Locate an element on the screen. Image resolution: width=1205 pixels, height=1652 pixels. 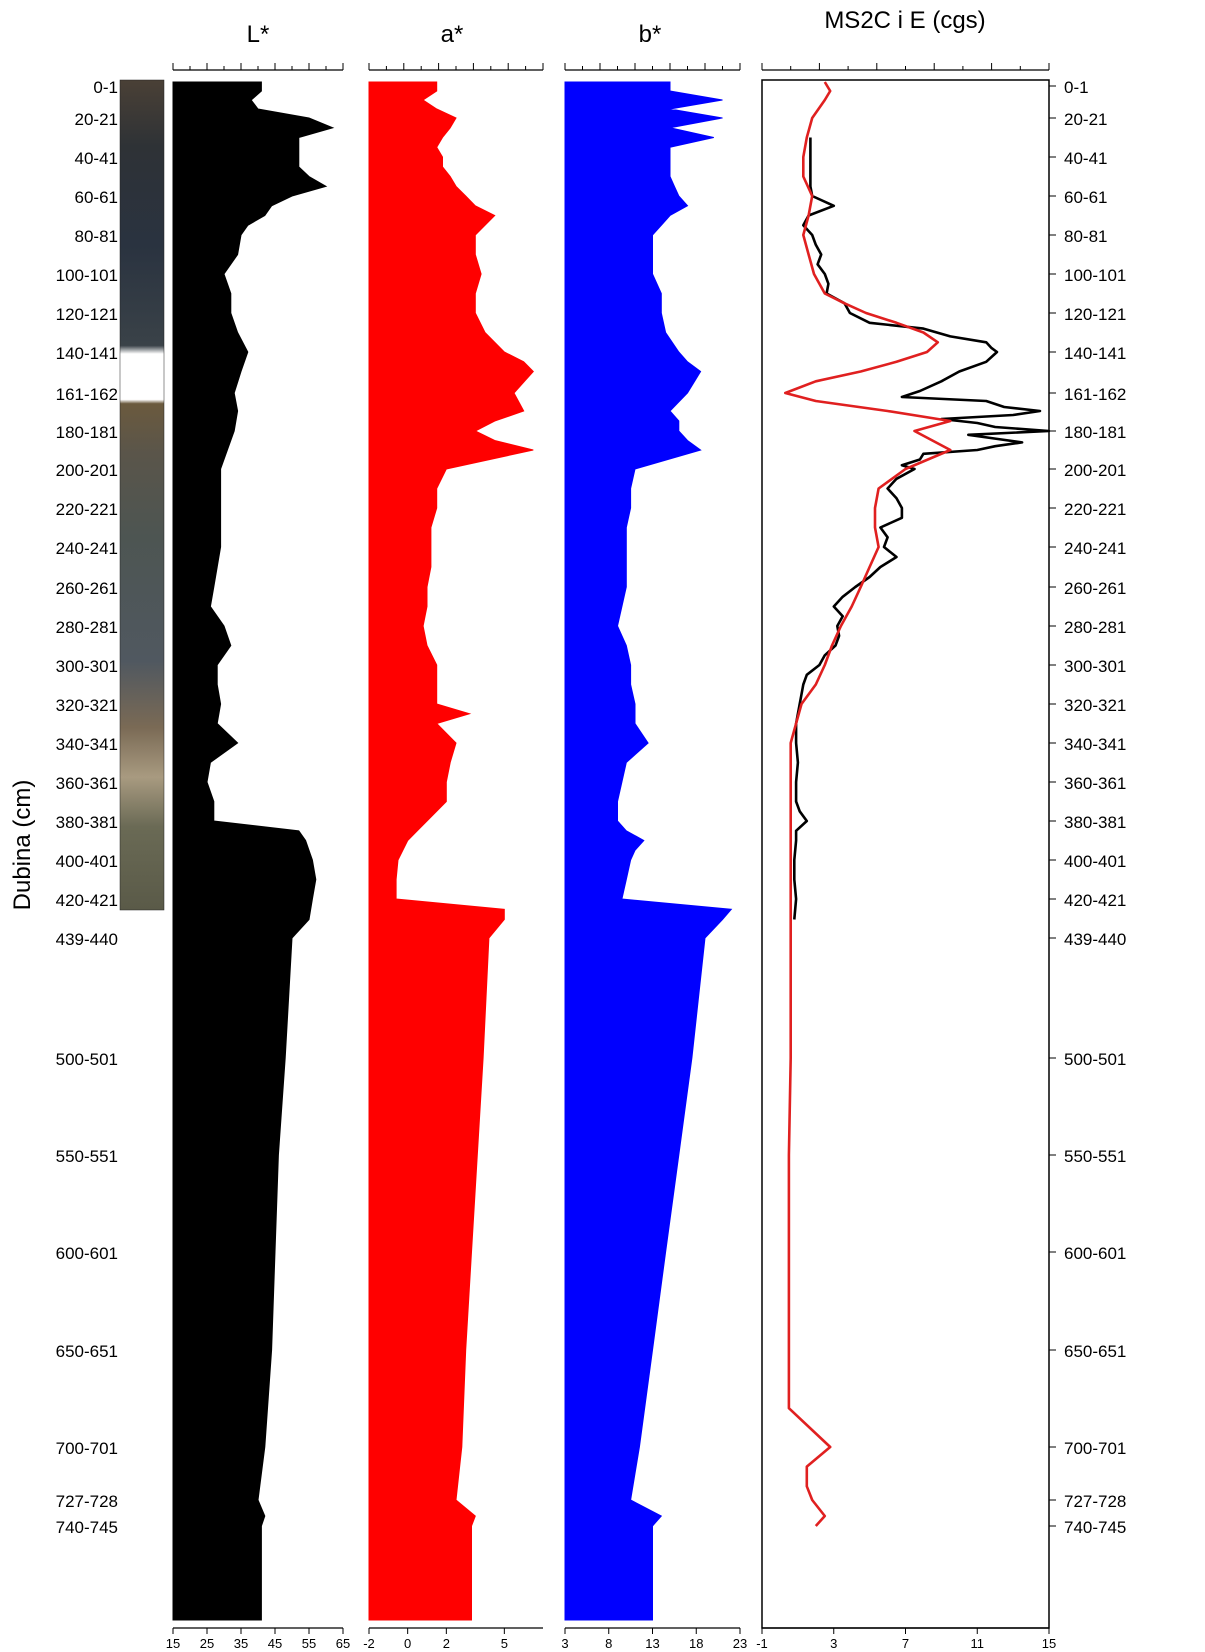
x-tick-label: -1 is located at coordinates (762, 1643).